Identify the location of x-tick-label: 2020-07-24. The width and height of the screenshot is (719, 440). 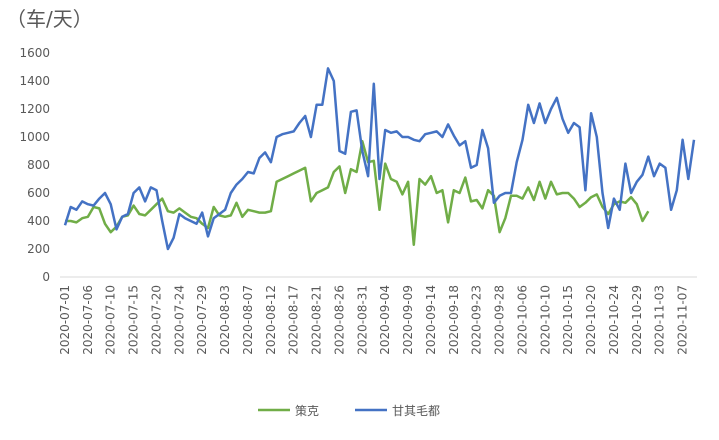
(179, 320).